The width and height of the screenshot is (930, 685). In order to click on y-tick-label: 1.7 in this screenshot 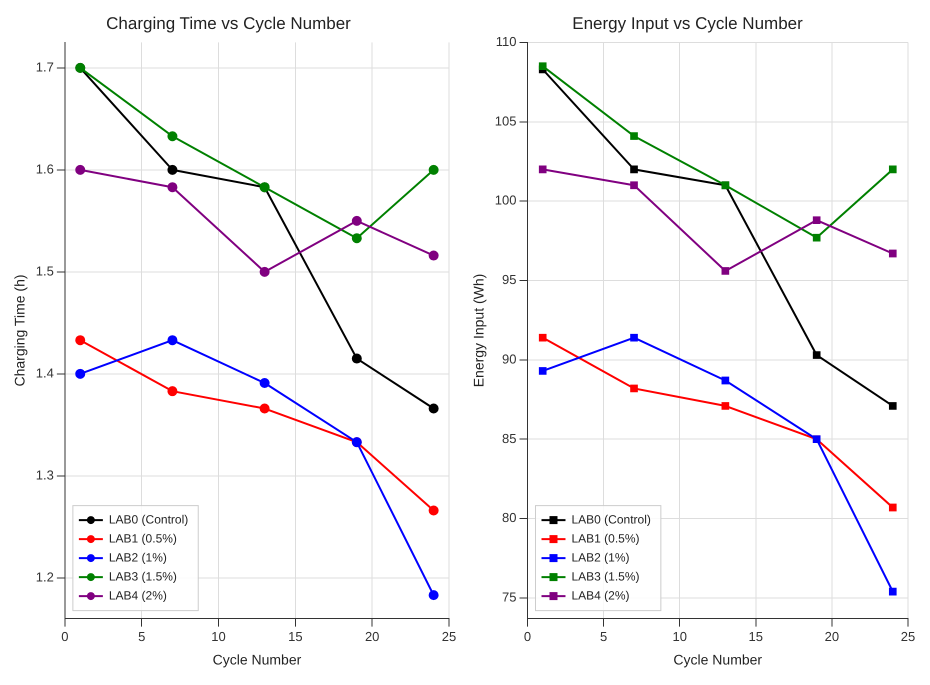, I will do `click(45, 66)`.